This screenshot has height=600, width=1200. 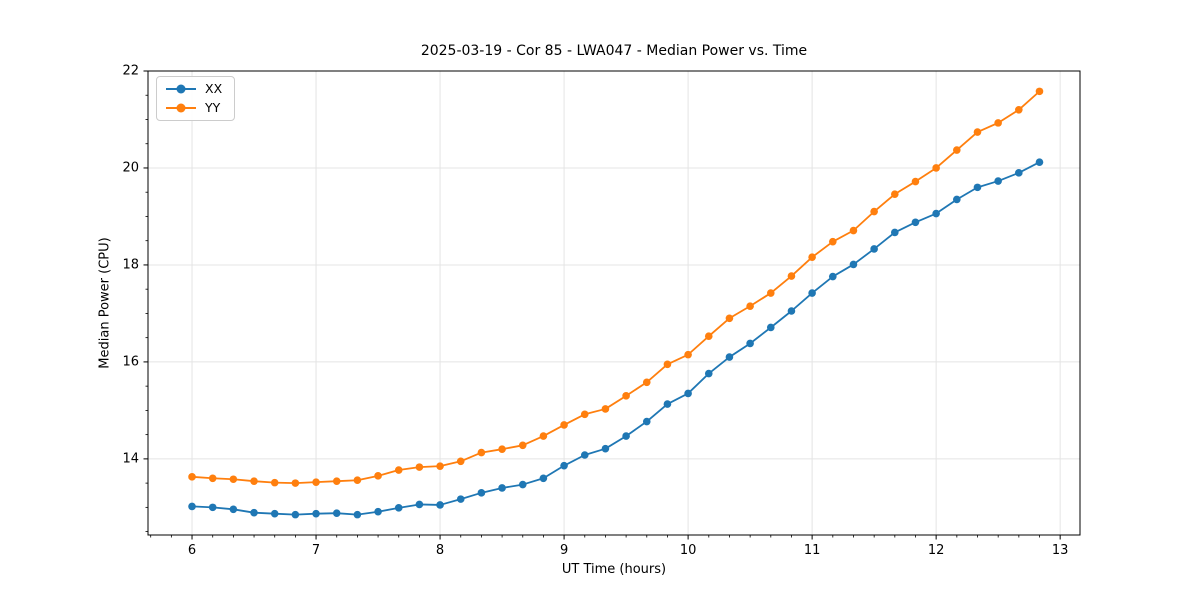 What do you see at coordinates (812, 550) in the screenshot?
I see `x-tick-label: 11` at bounding box center [812, 550].